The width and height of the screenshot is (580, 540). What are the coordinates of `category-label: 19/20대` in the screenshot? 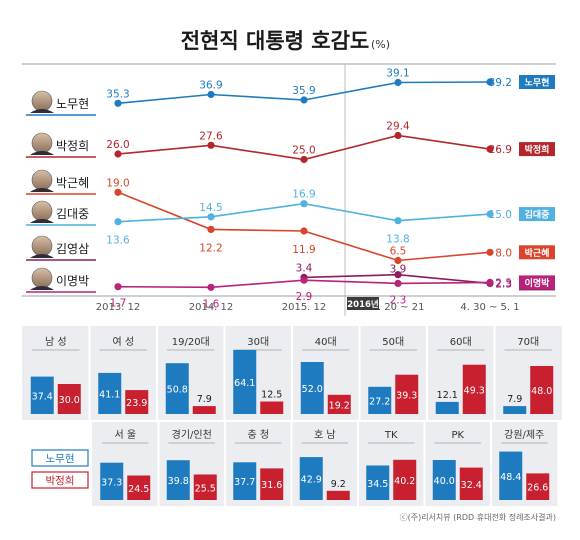 It's located at (191, 342).